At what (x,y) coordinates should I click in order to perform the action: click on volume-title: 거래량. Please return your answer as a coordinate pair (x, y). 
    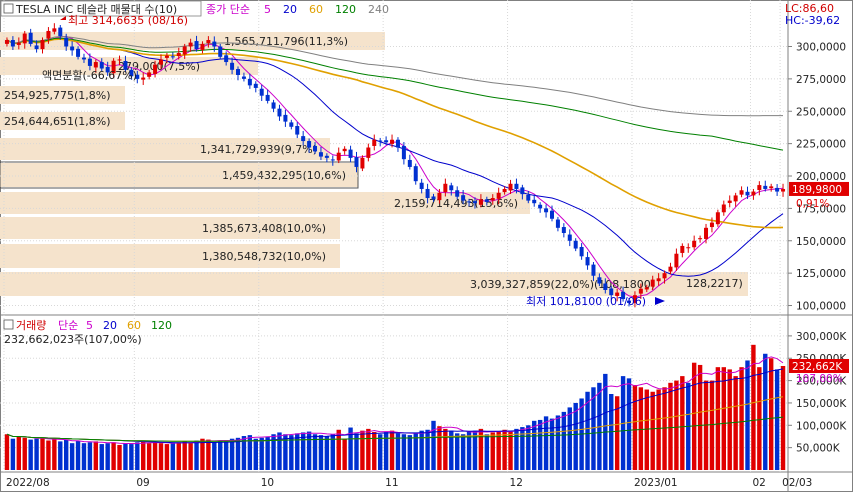
    Looking at the image, I should click on (31, 325).